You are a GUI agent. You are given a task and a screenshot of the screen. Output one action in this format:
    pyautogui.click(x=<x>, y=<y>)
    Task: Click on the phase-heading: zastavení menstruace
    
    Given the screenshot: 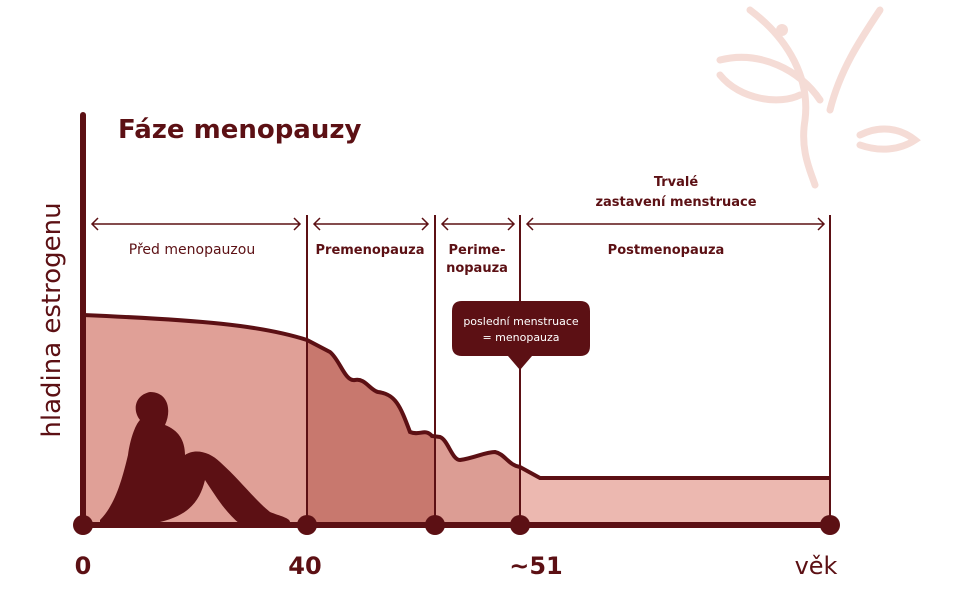 What is the action you would take?
    pyautogui.click(x=675, y=202)
    